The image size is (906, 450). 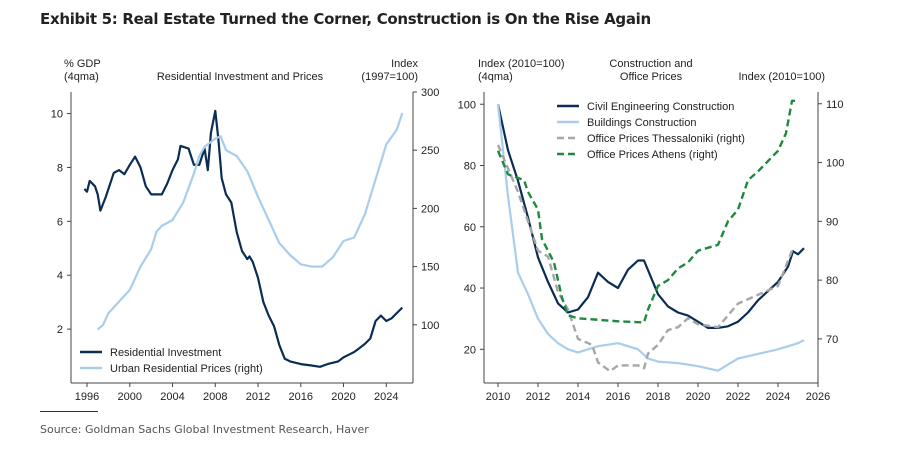 What do you see at coordinates (430, 209) in the screenshot?
I see `y-right-tick-label: 200` at bounding box center [430, 209].